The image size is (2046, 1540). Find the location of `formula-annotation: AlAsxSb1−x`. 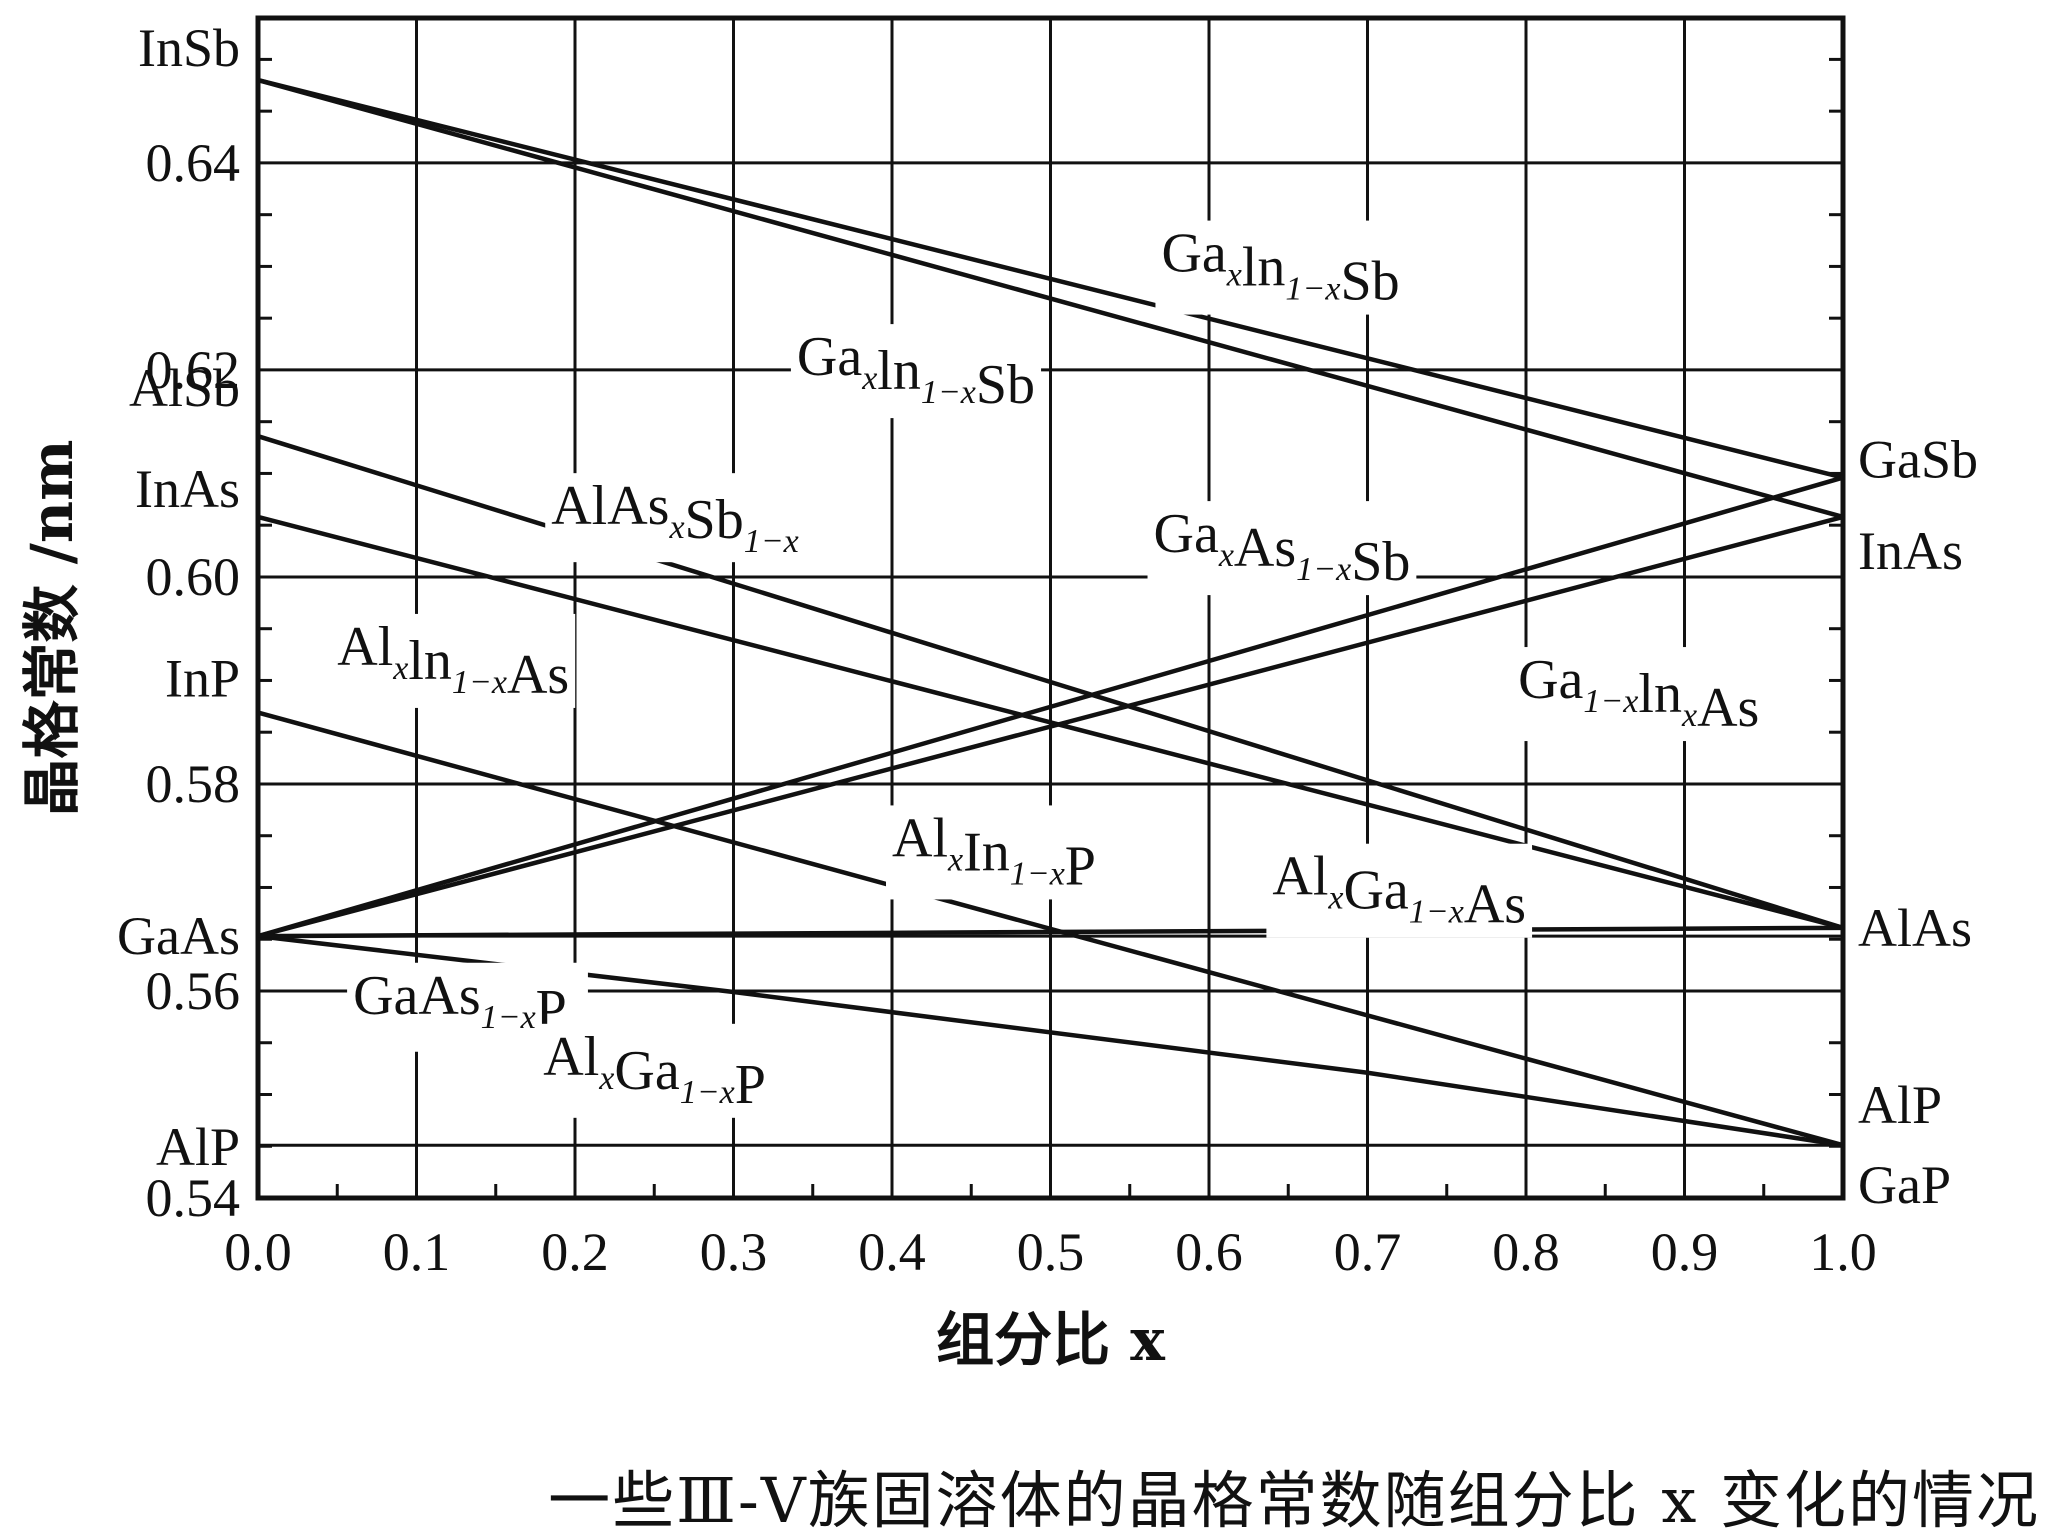

formula-annotation: AlAsxSb1−x is located at coordinates (675, 517).